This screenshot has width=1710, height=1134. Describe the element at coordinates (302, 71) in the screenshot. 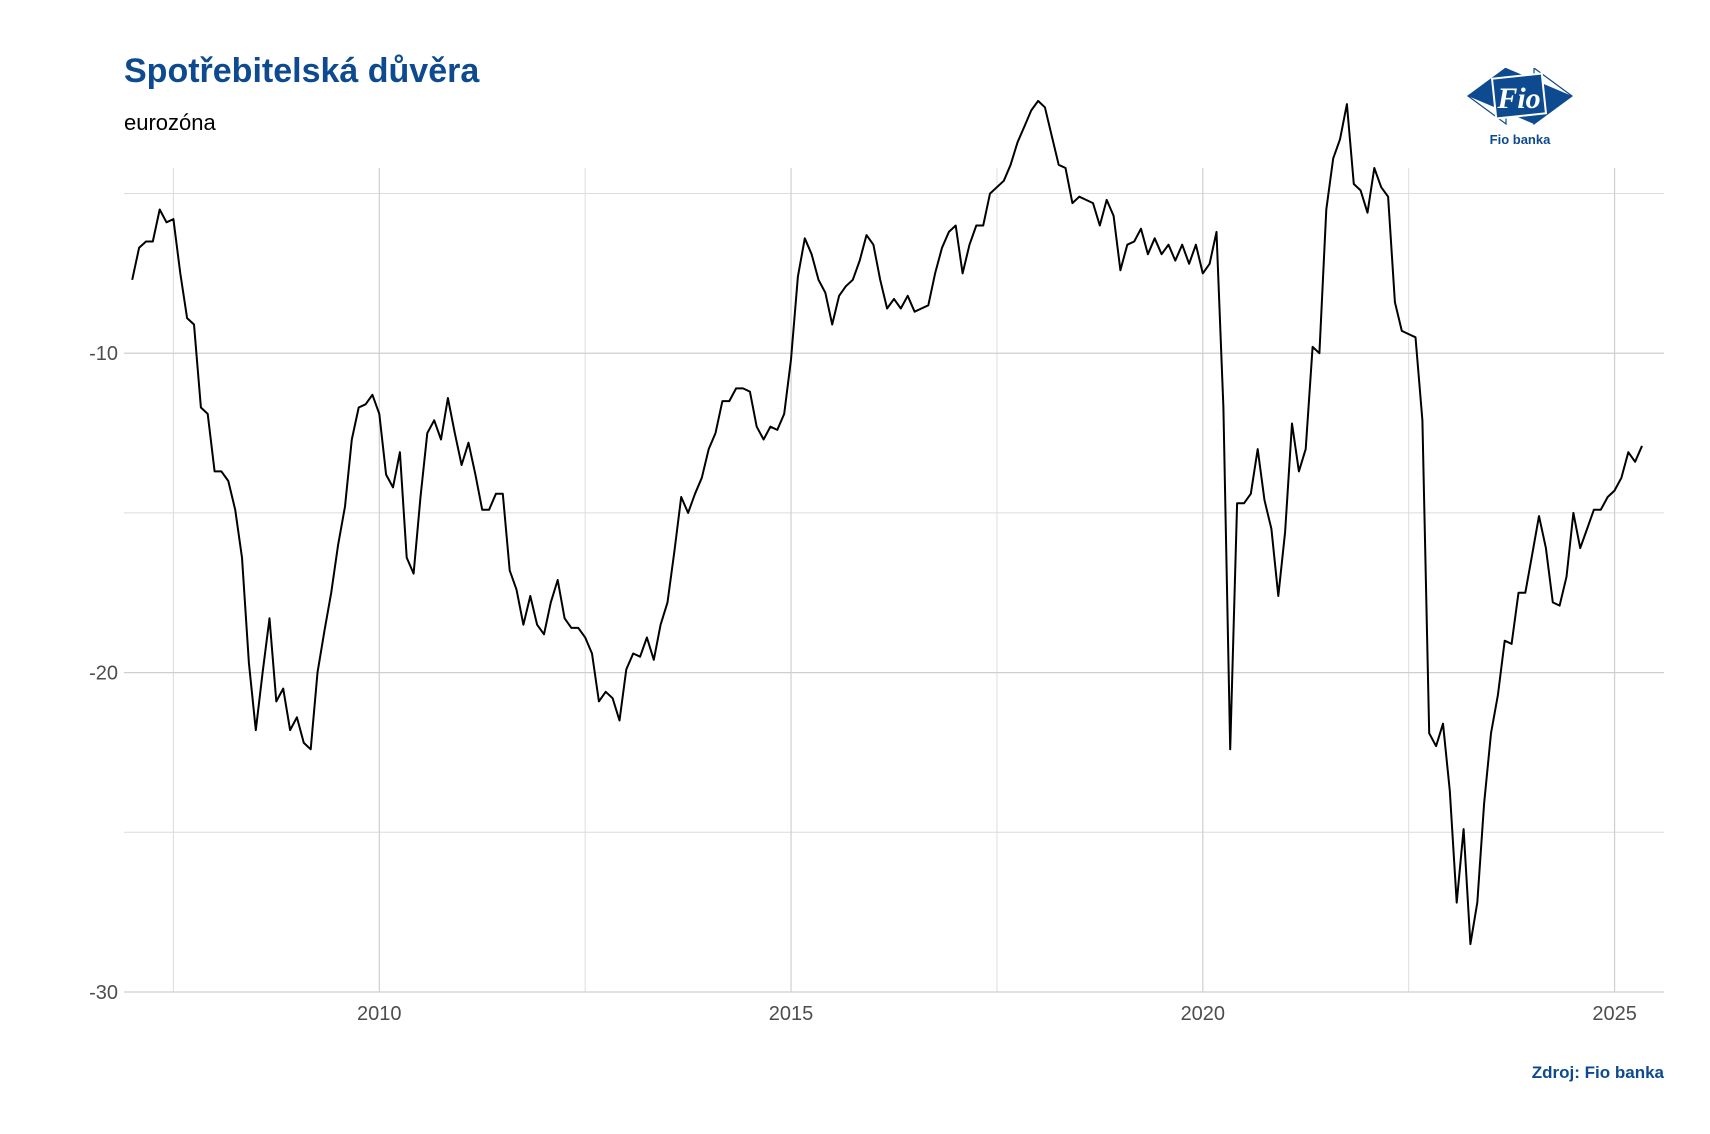

I see `chart-title: Spotřebitelská důvěra` at that location.